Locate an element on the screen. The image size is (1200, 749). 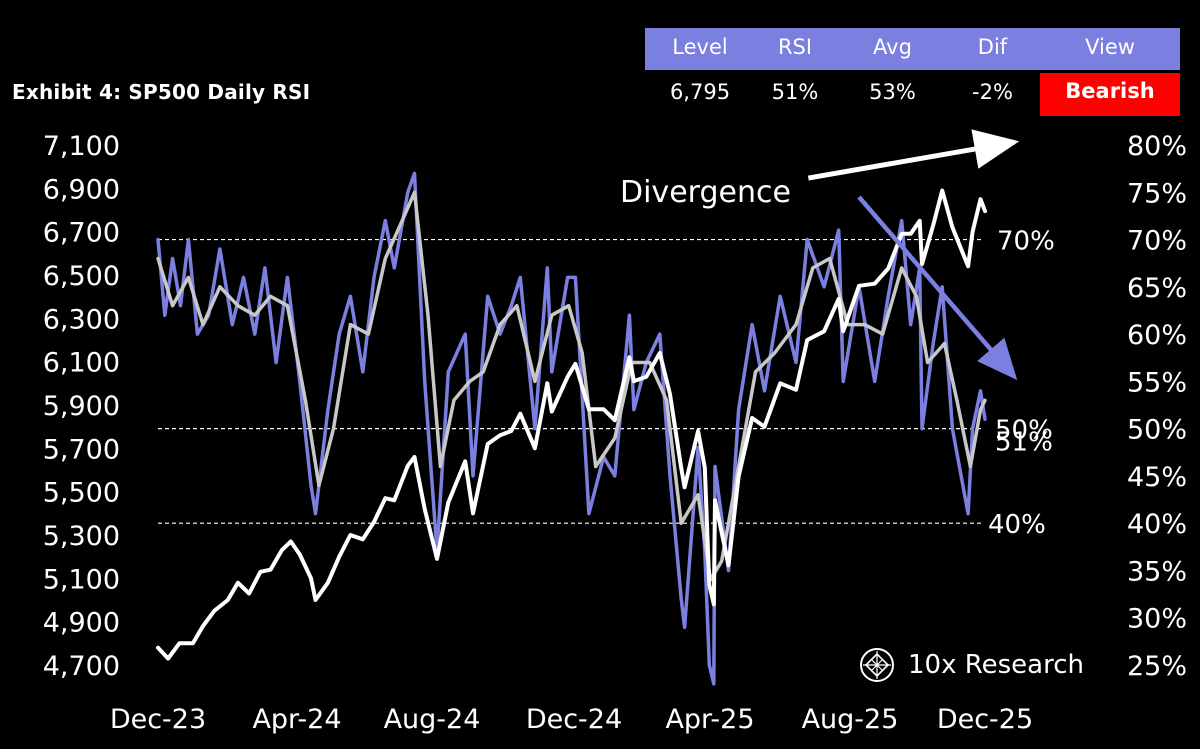
left-tick-label: 6,500 is located at coordinates (81, 276).